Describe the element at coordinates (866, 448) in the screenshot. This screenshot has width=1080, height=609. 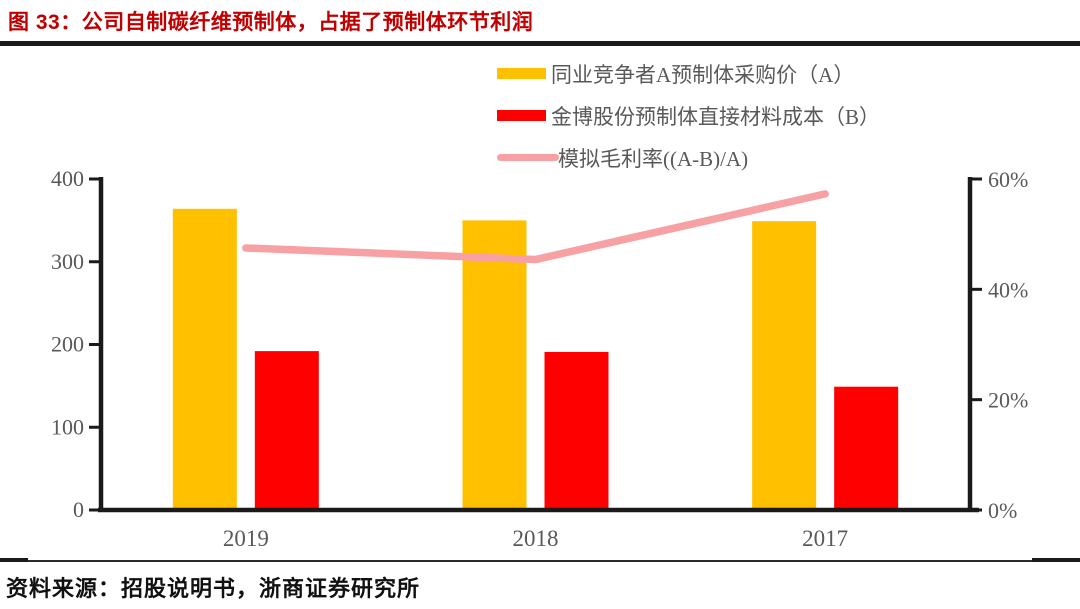
I see `bar-red-2017` at that location.